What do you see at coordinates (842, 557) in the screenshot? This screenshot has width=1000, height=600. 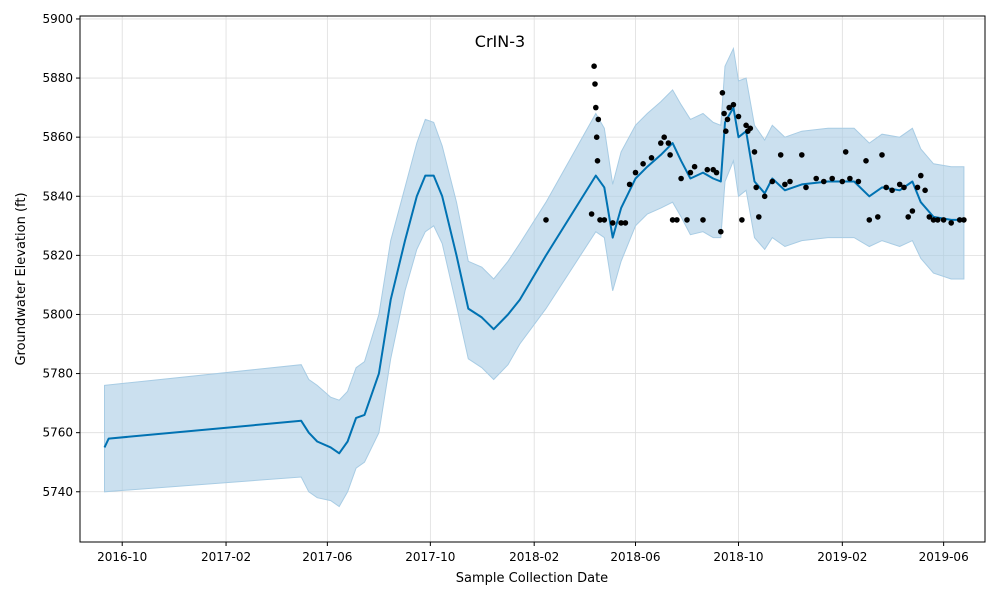 I see `x-tick-label: 2019-02` at bounding box center [842, 557].